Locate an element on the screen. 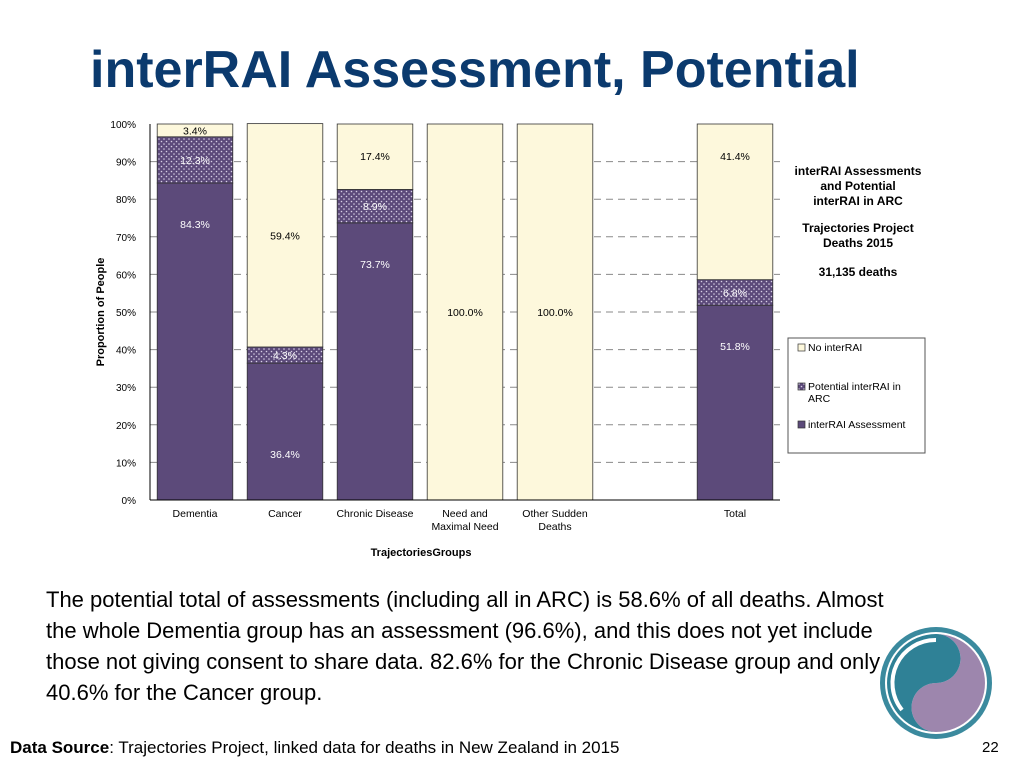 This screenshot has height=768, width=1024. y-tick-label: 10% is located at coordinates (126, 463).